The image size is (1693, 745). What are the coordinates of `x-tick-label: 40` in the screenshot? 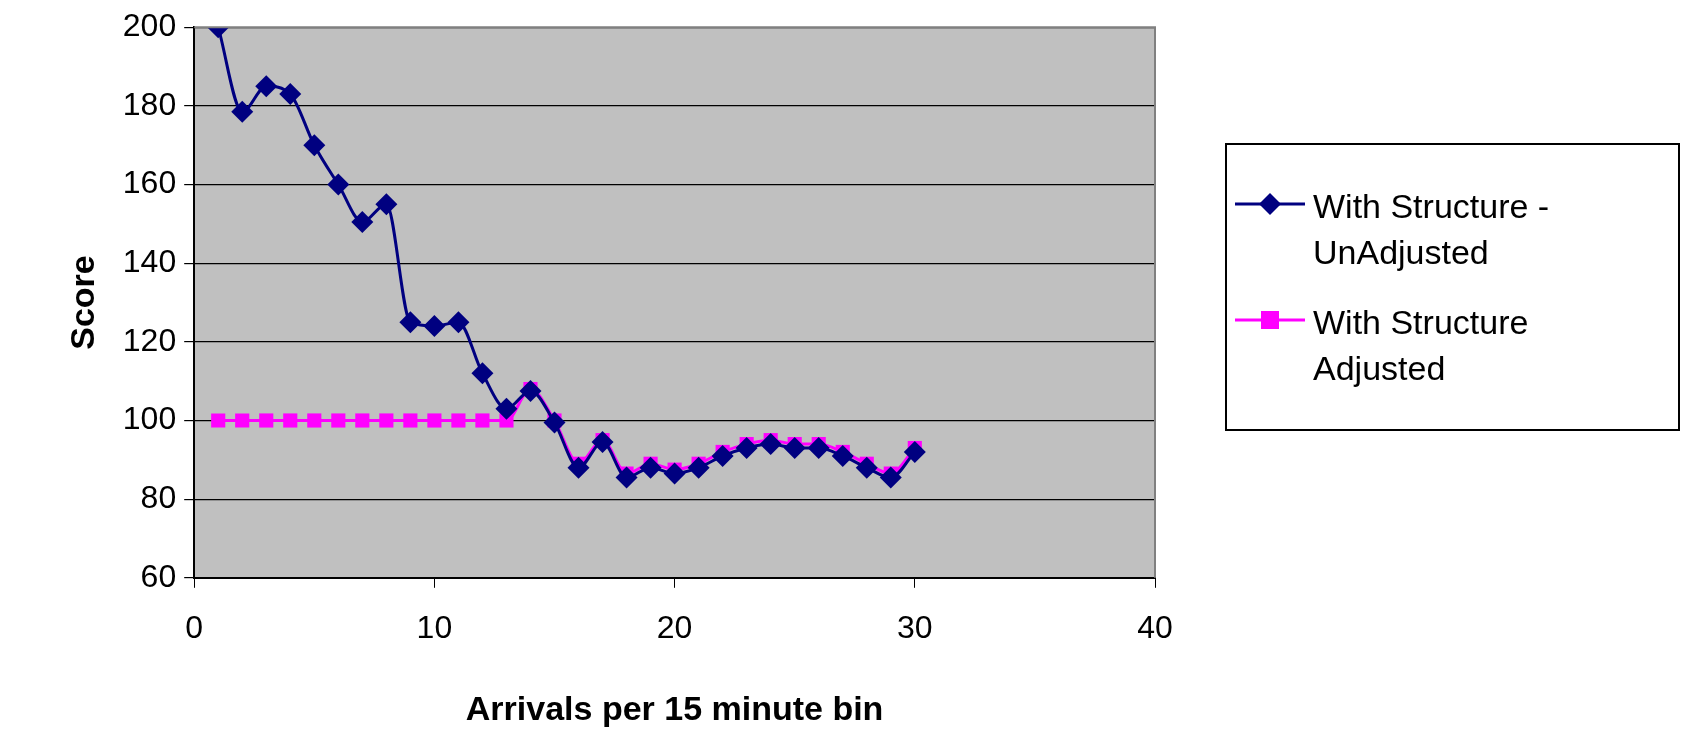 It's located at (1155, 626).